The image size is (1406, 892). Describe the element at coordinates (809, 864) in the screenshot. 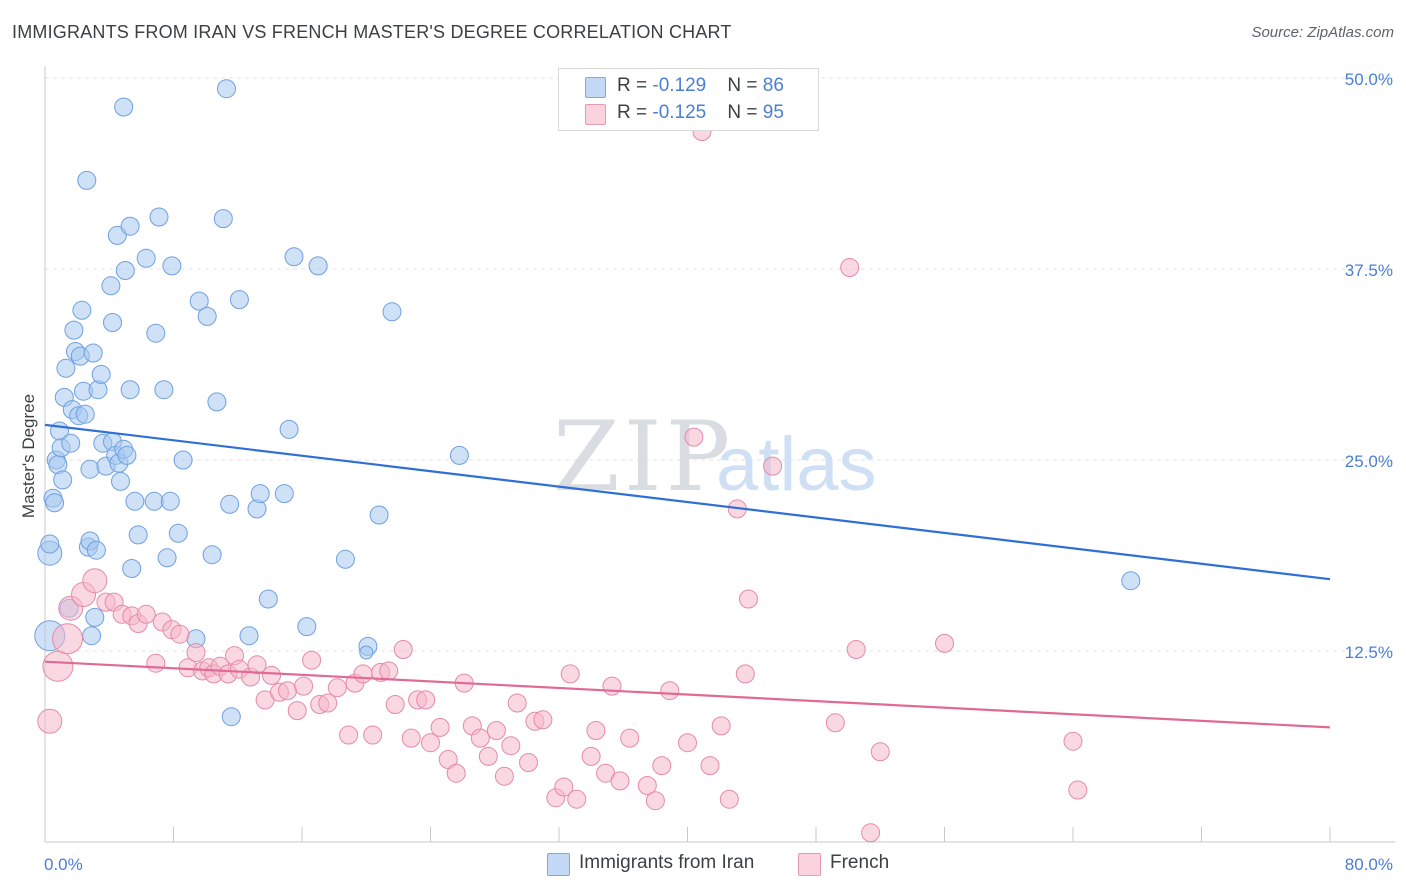

I see `bottom-legend-swatch-french` at that location.